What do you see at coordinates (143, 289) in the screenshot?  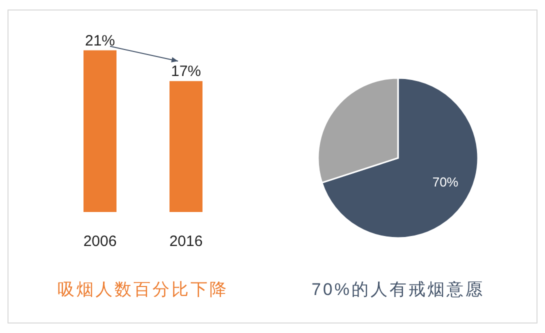 I see `text: 吸烟人数百分比下降` at bounding box center [143, 289].